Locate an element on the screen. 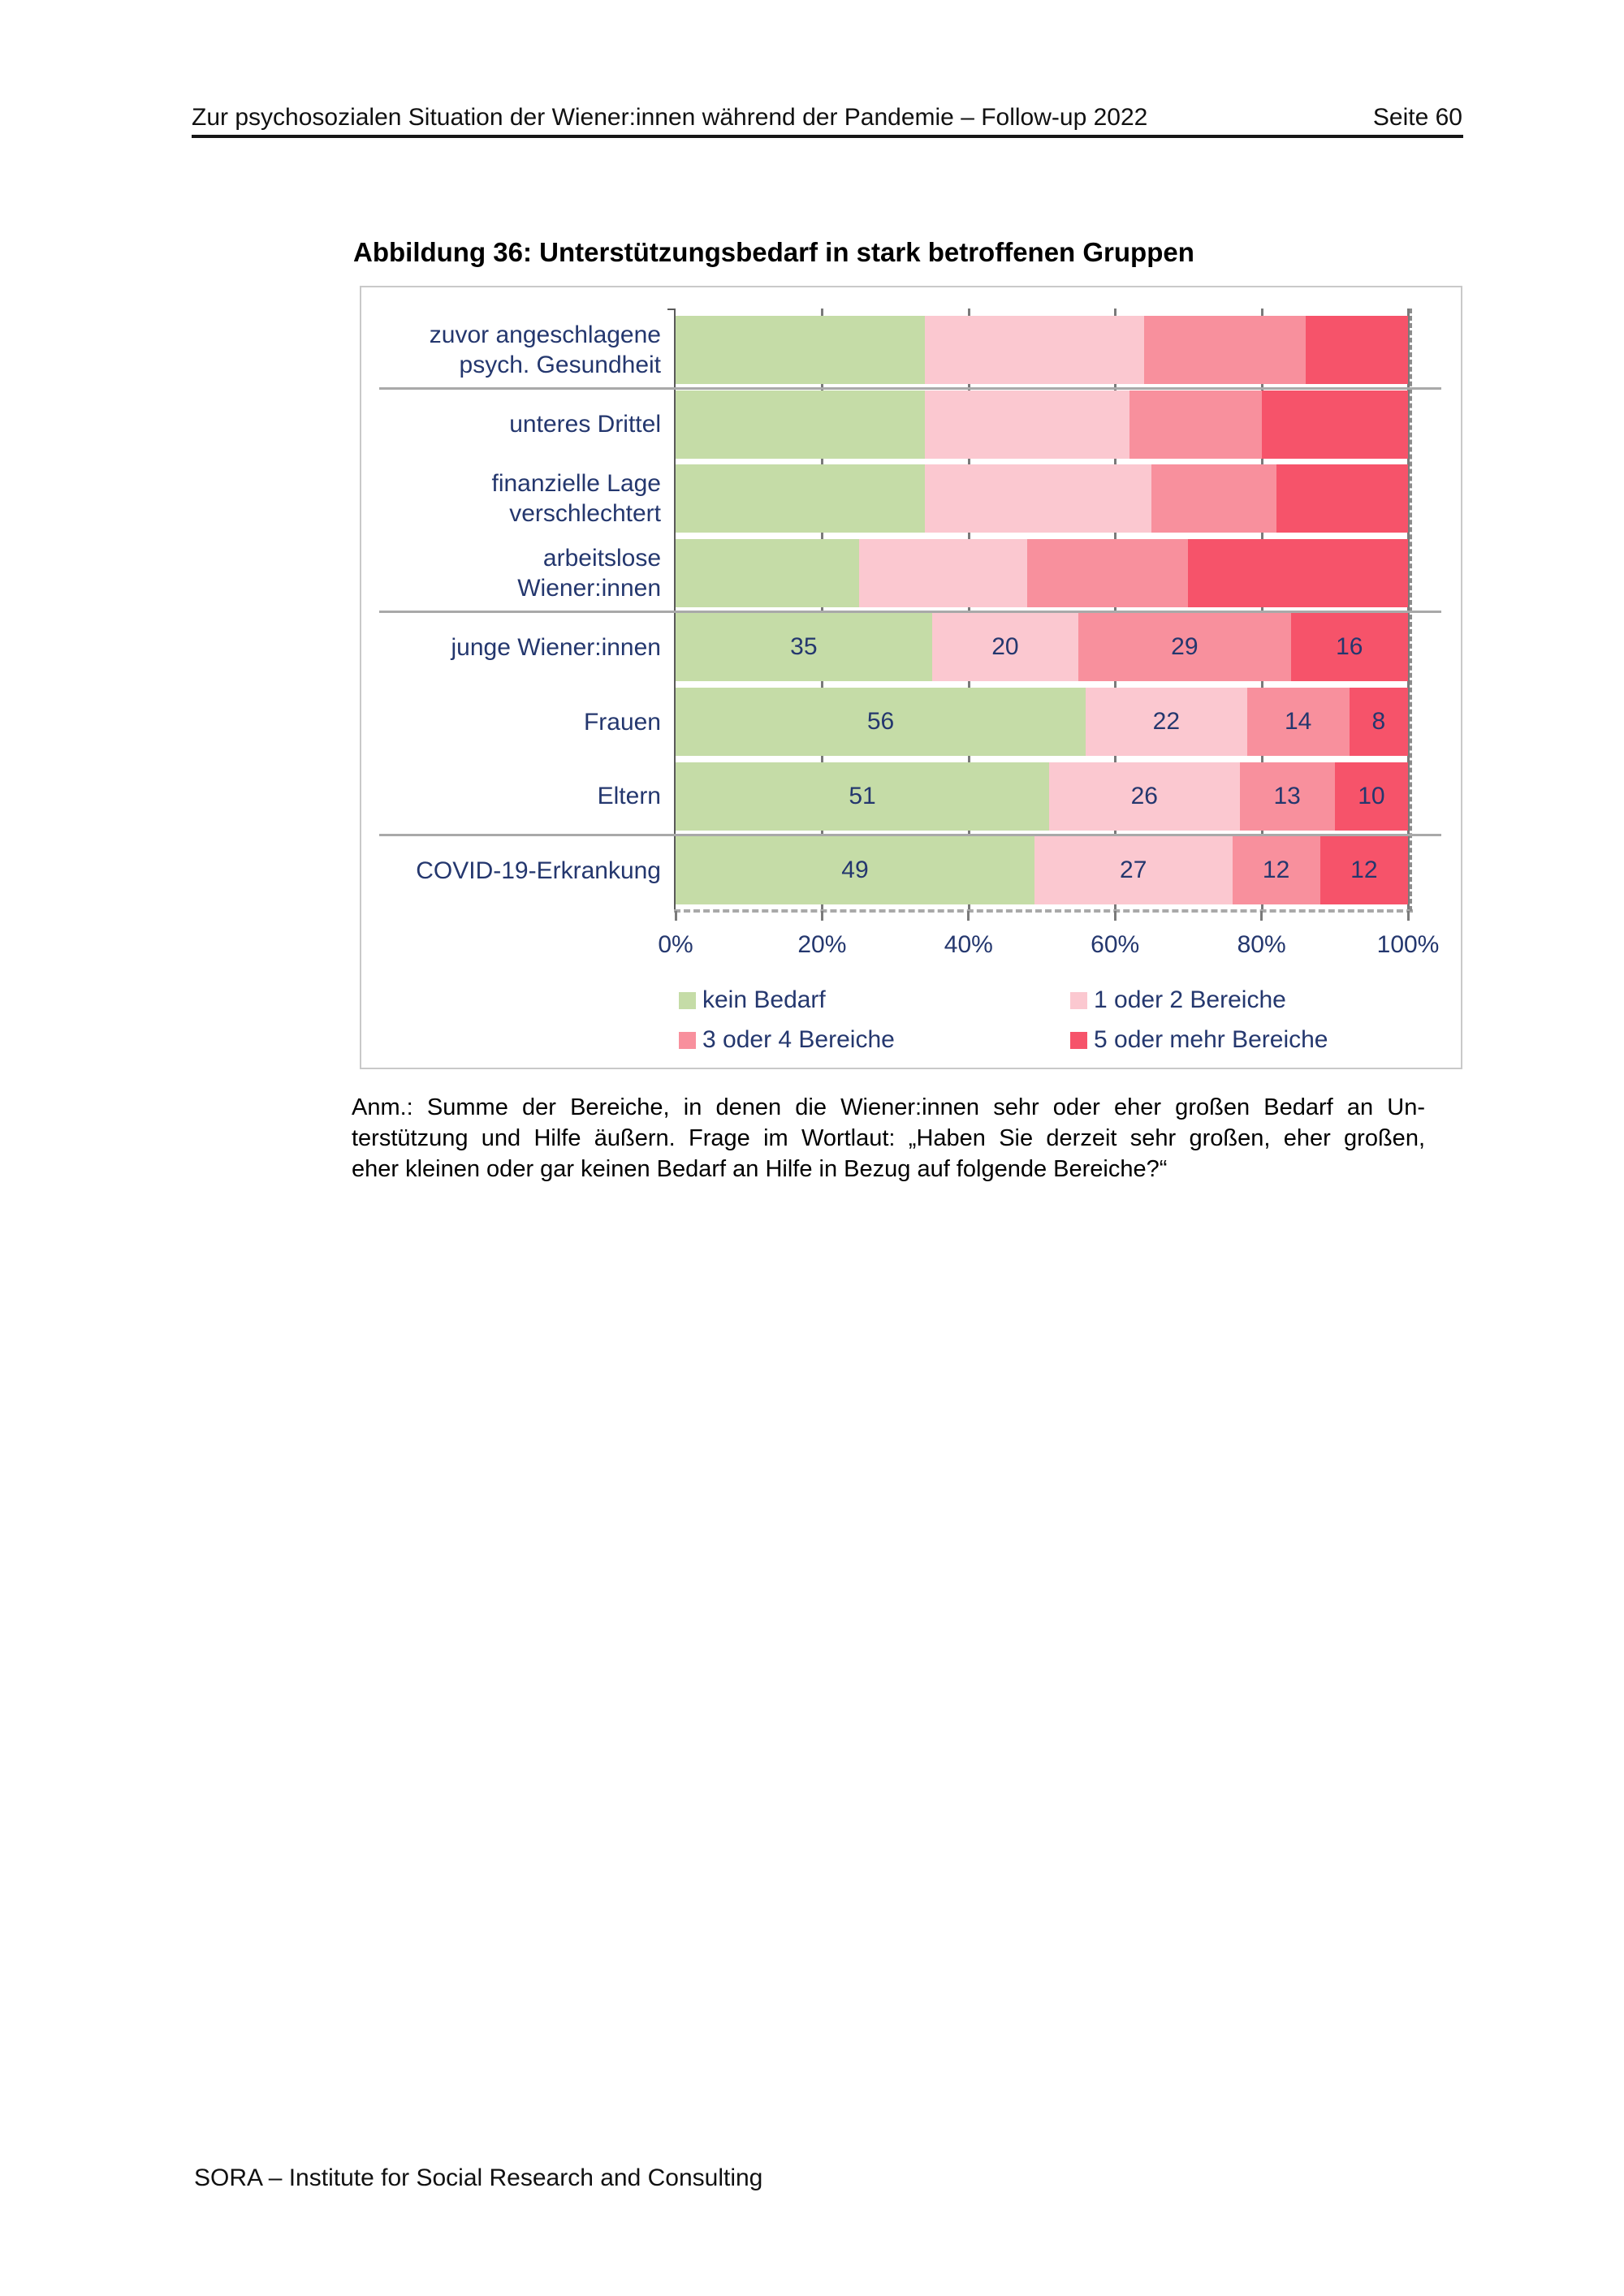  bar-segment: 8 is located at coordinates (1379, 722).